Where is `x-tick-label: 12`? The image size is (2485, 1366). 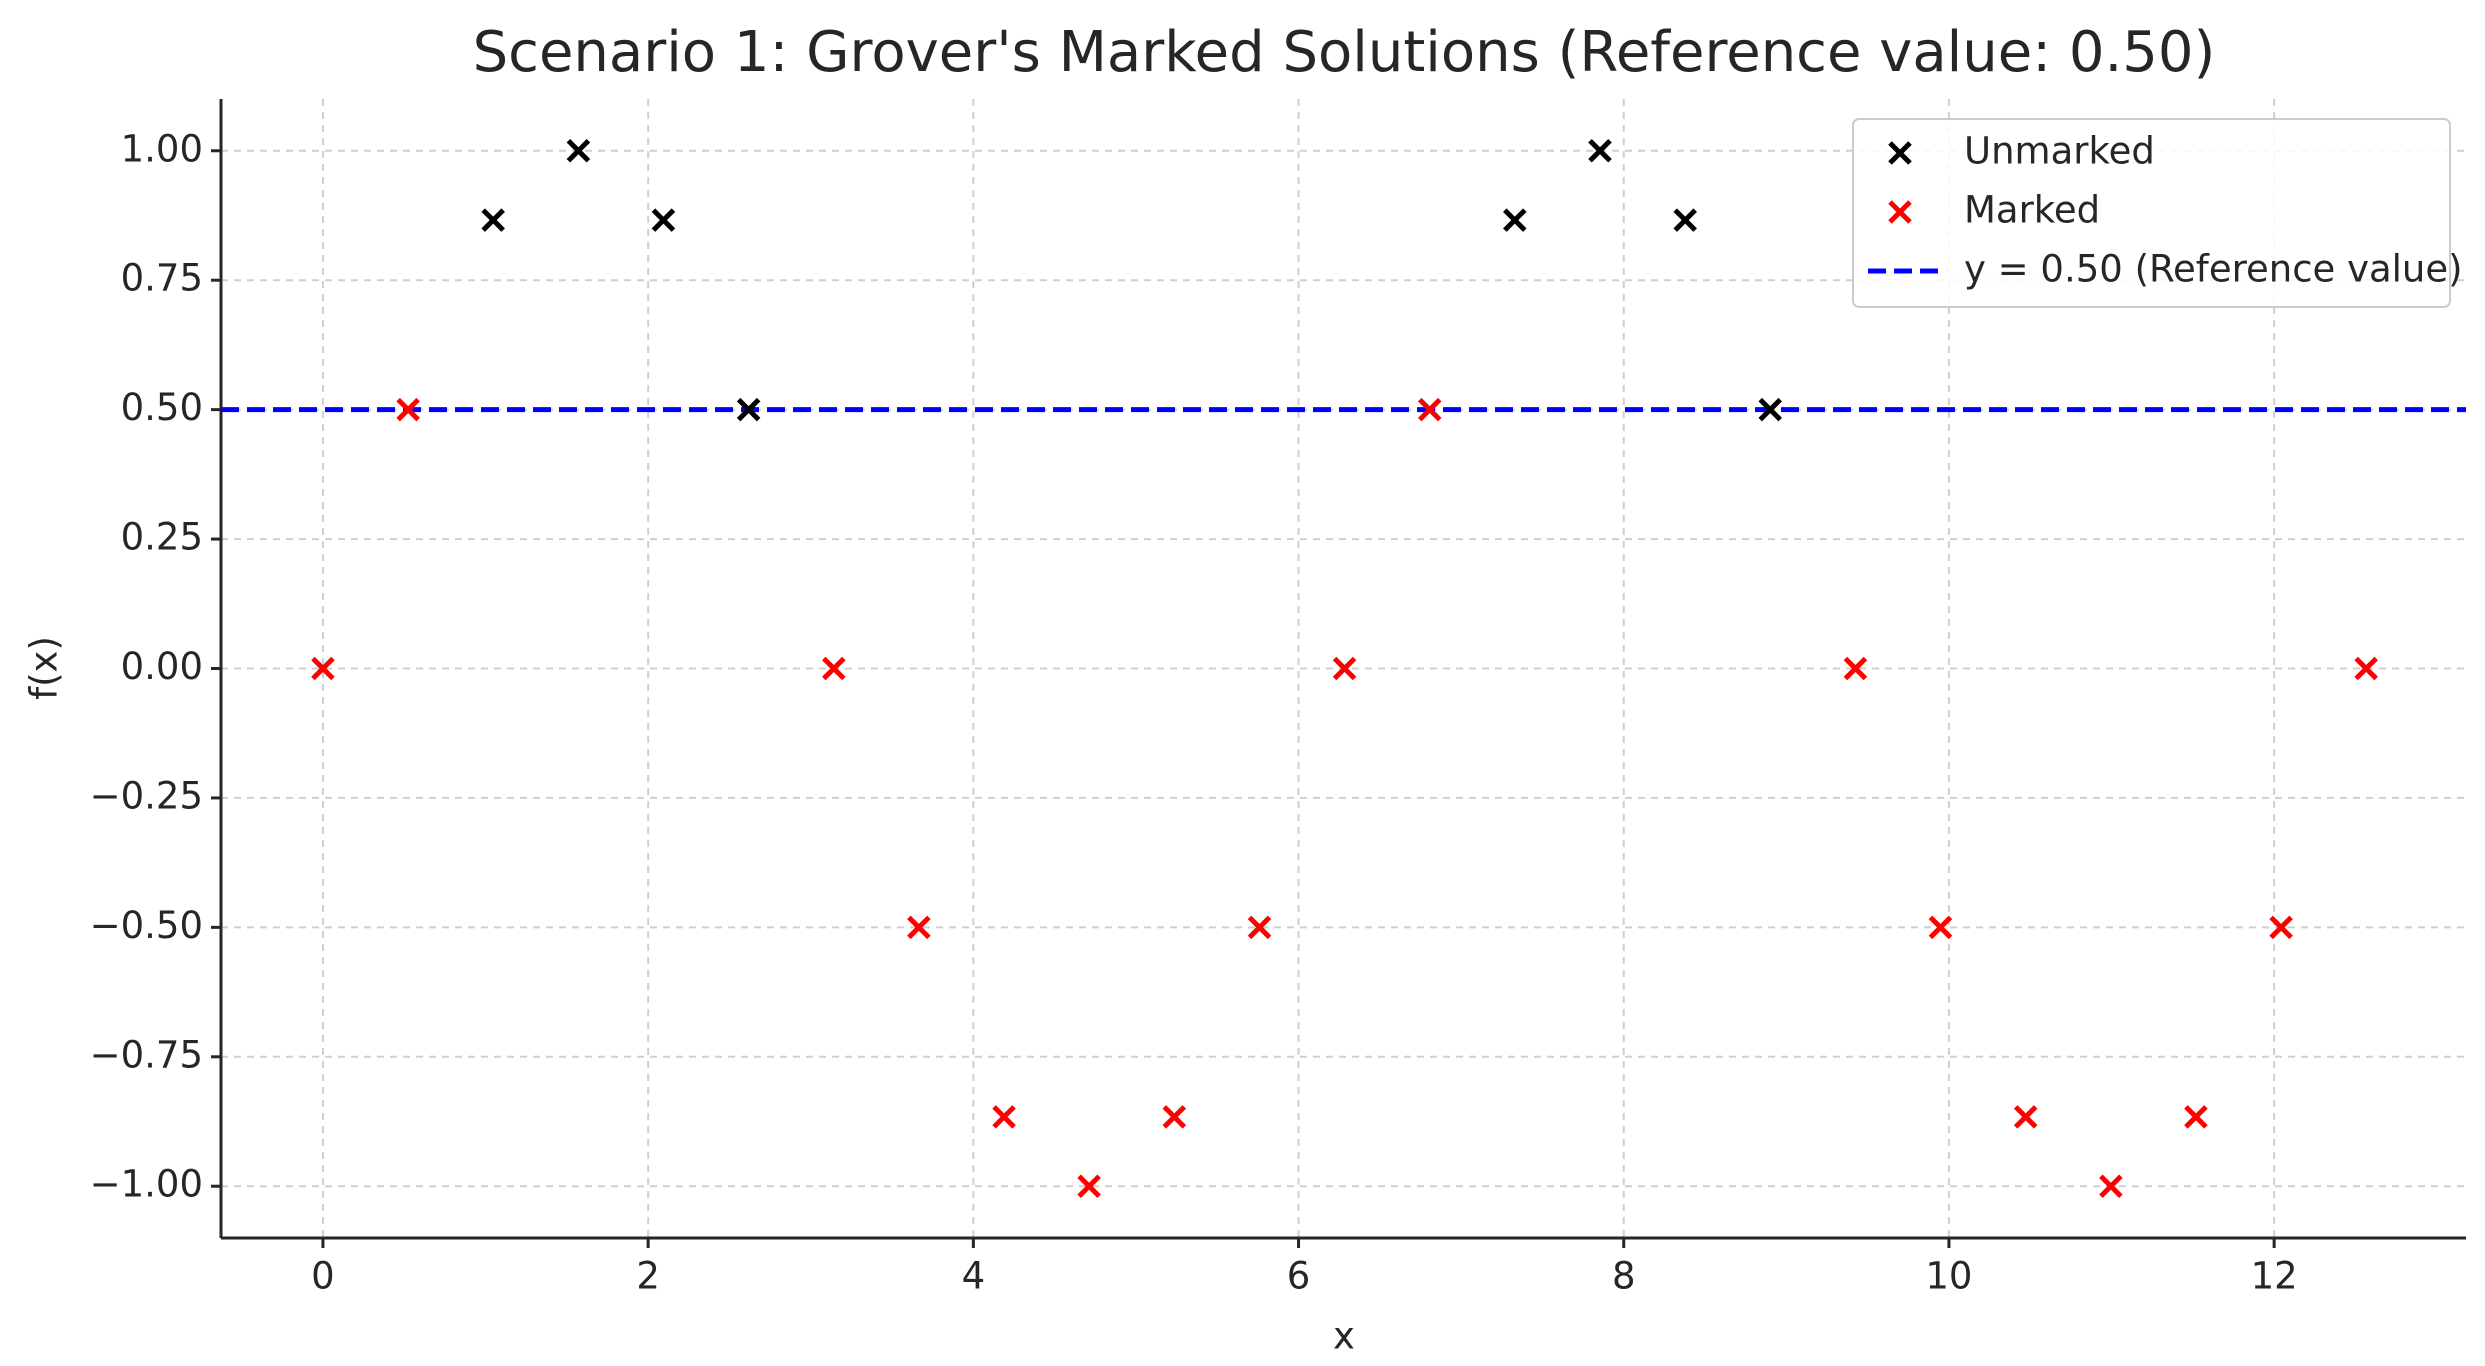
x-tick-label: 12 is located at coordinates (2274, 1276).